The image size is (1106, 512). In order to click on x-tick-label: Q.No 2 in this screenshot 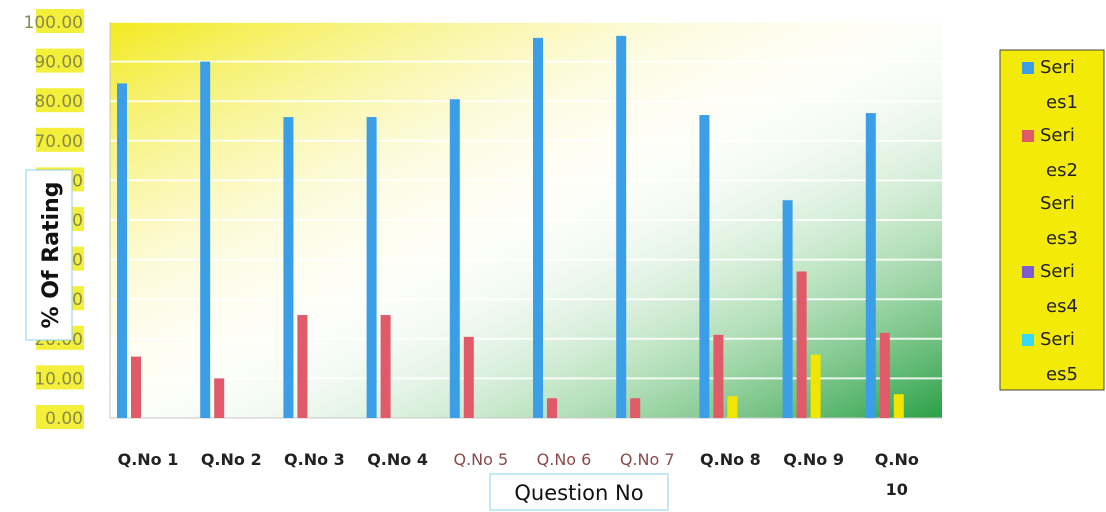, I will do `click(231, 459)`.